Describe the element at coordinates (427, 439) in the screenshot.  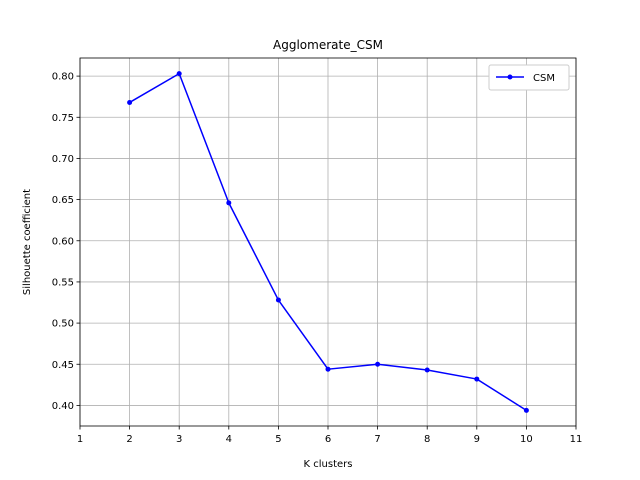
I see `x-tick-label: 8` at that location.